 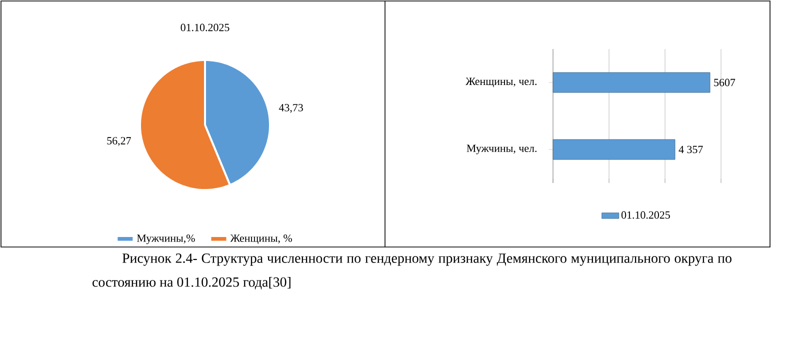 What do you see at coordinates (119, 141) in the screenshot?
I see `data-label: 56,27` at bounding box center [119, 141].